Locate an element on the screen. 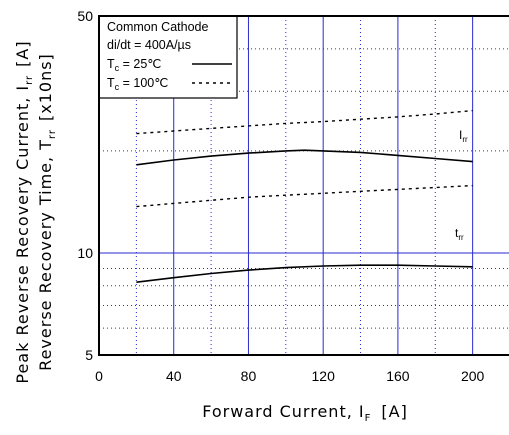  y-axis-title-time-unit: [x10ns] is located at coordinates (45, 87).